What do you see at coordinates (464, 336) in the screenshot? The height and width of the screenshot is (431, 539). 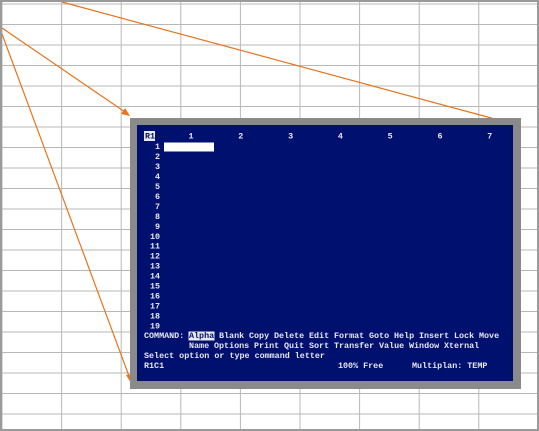 I see `command-option: Lock` at bounding box center [464, 336].